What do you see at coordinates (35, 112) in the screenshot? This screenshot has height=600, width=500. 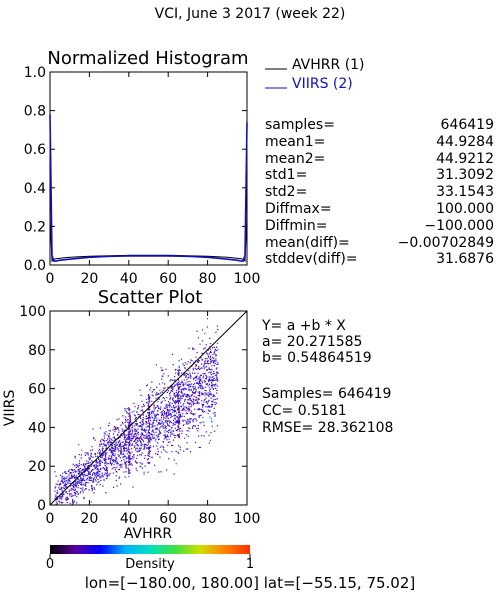 I see `hist-y-tick-label: 0.8` at bounding box center [35, 112].